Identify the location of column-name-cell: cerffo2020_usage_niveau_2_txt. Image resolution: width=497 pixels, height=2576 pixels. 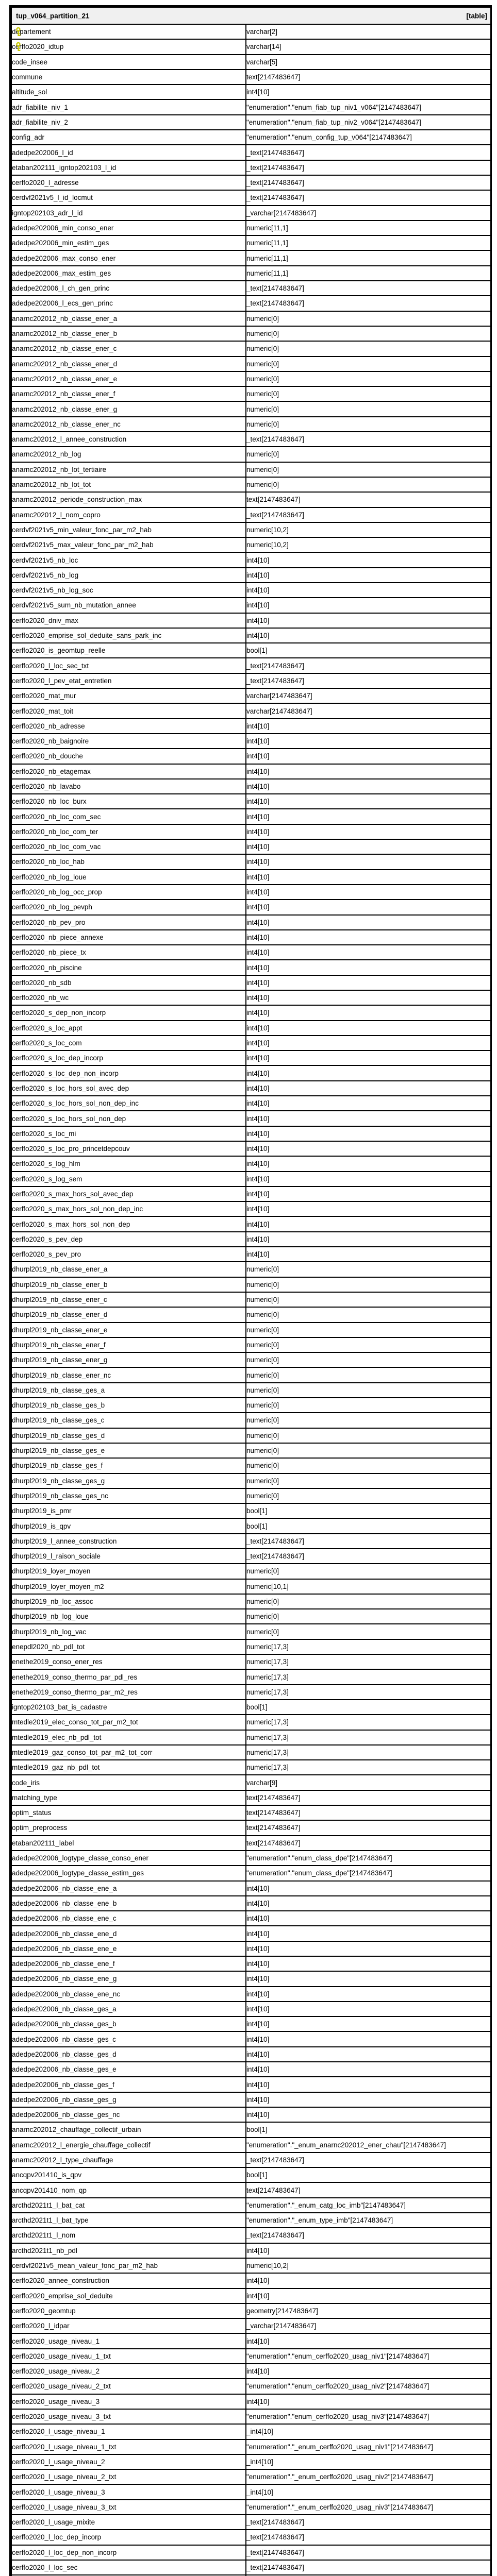
(128, 2386).